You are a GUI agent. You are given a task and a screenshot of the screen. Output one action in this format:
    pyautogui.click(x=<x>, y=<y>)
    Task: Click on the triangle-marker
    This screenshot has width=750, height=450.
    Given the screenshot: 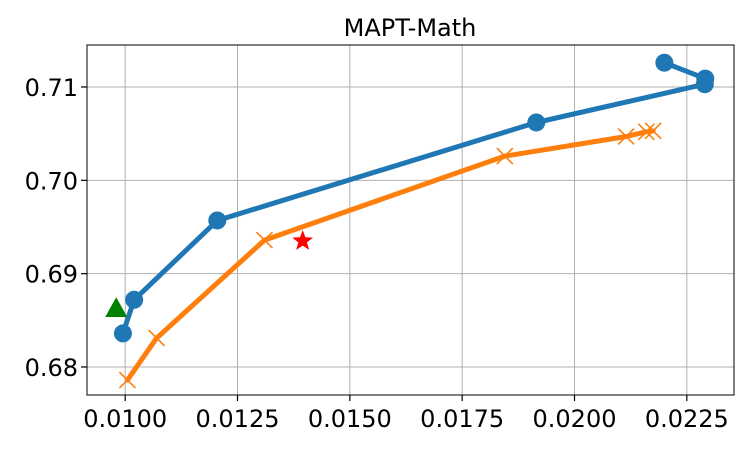 What is the action you would take?
    pyautogui.click(x=116, y=307)
    